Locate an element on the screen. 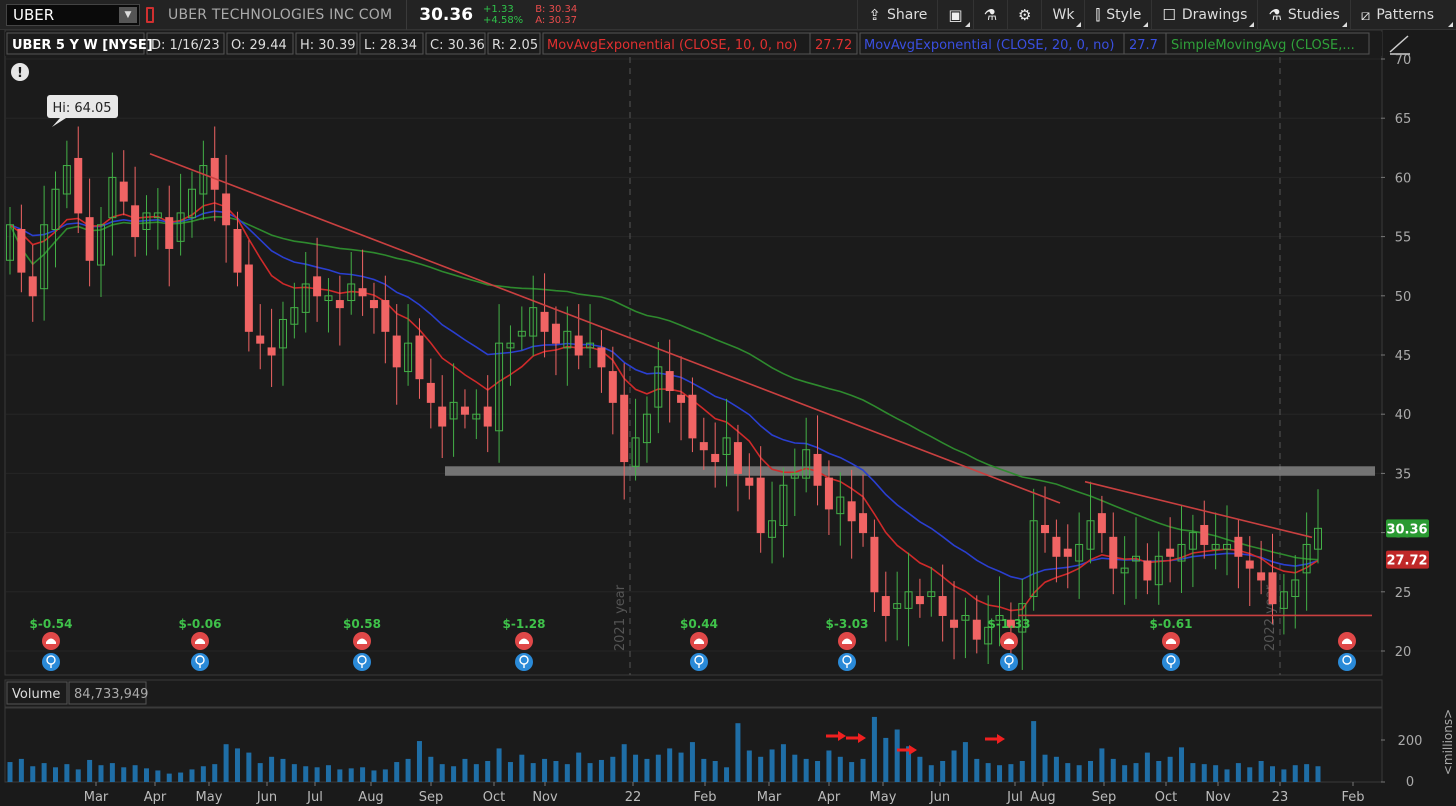 This screenshot has width=1456, height=806. patterns-button: ⧄ Patterns is located at coordinates (1402, 15).